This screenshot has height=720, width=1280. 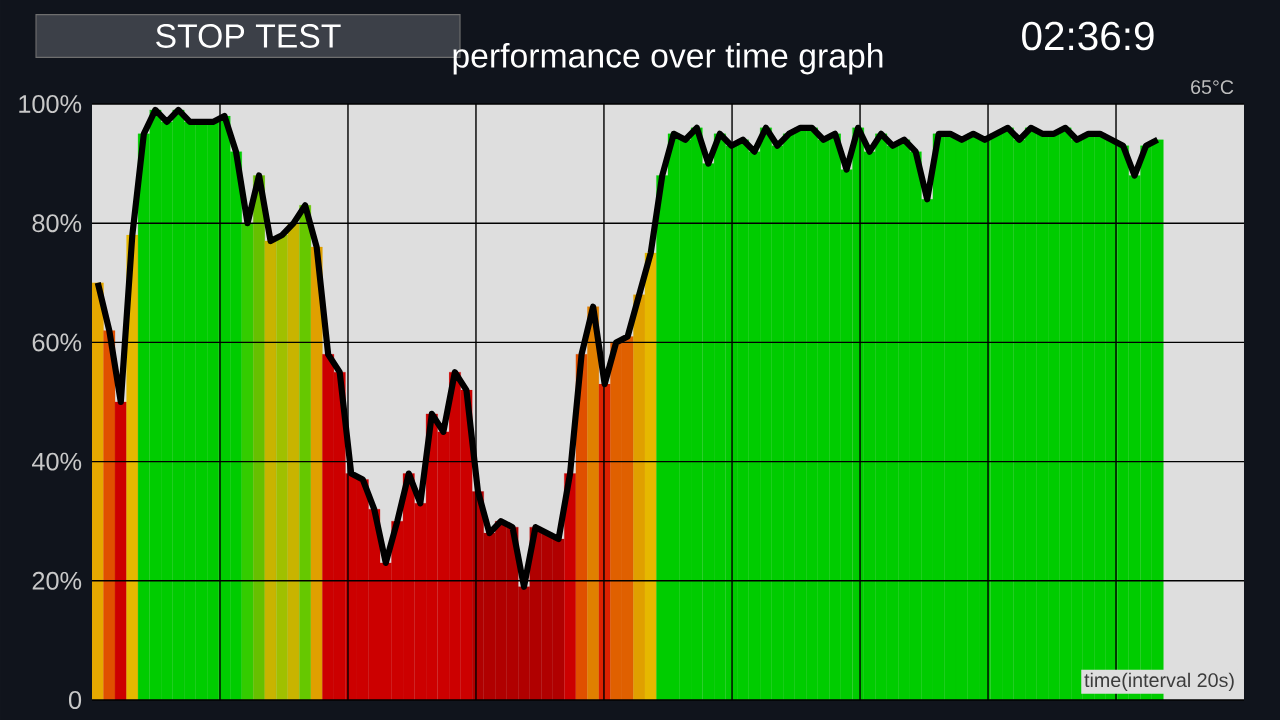 I want to click on x-axis-title: time(interval 20s), so click(x=1159, y=681).